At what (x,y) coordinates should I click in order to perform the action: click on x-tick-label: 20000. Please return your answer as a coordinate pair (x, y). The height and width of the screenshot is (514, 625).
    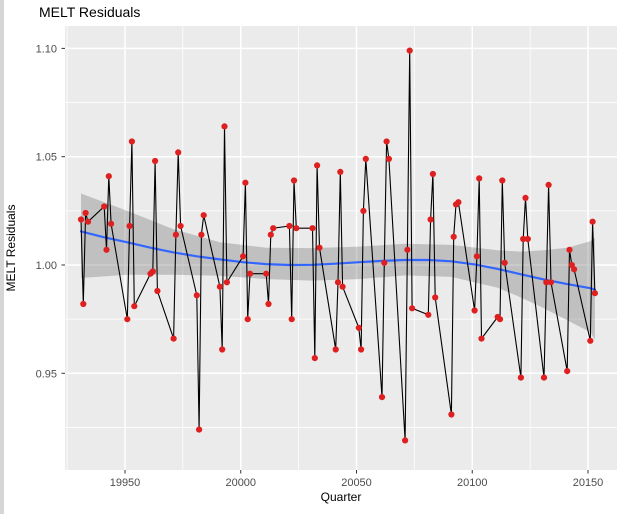
    Looking at the image, I should click on (240, 483).